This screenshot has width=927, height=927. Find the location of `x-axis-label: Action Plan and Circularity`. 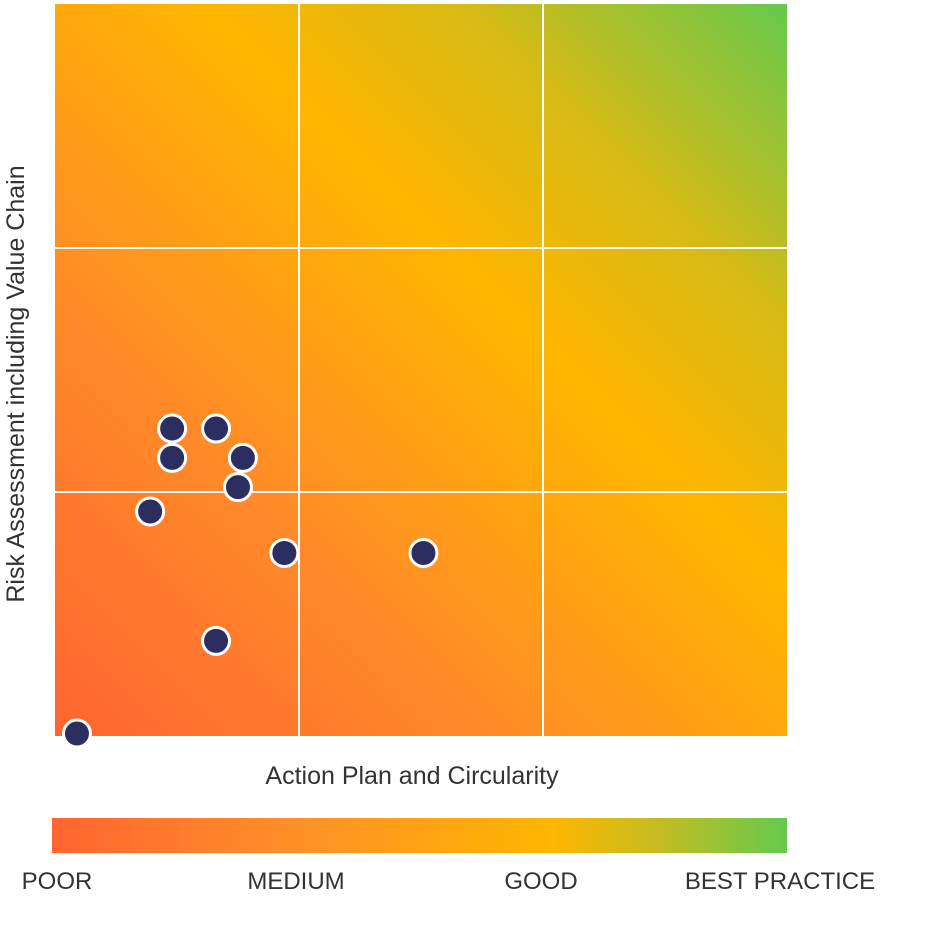

x-axis-label: Action Plan and Circularity is located at coordinates (412, 776).